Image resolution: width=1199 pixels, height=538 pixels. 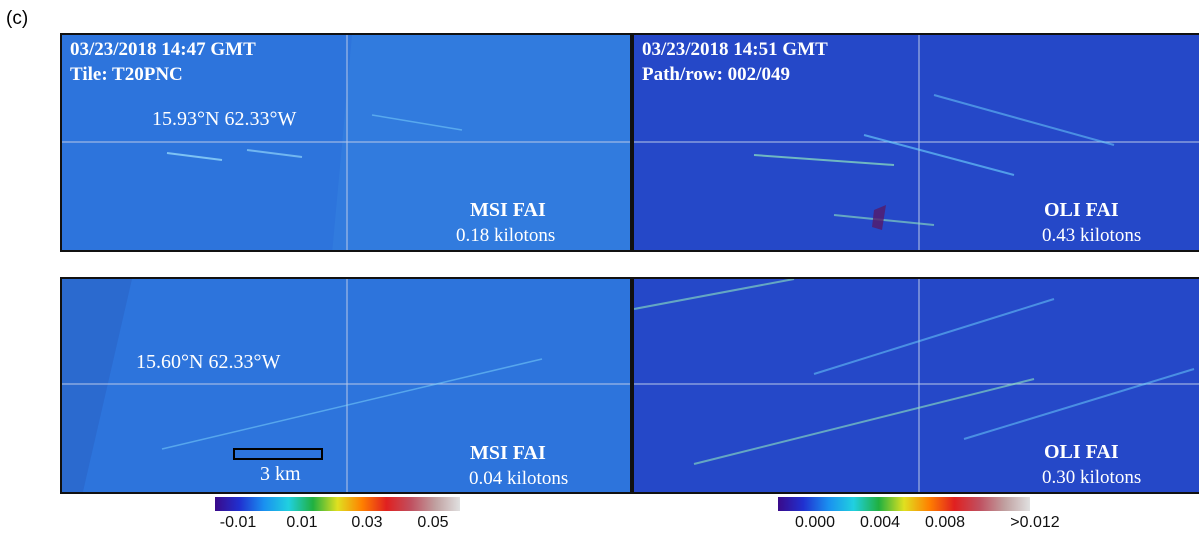 I want to click on biomass-label: 0.18 kilotons, so click(x=506, y=235).